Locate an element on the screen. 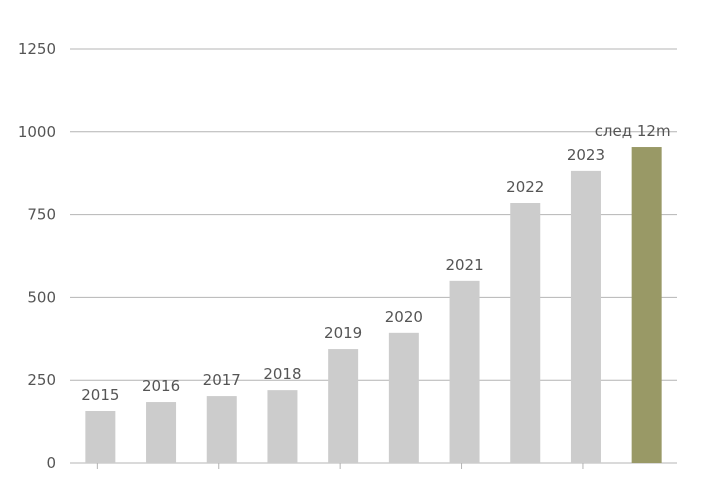  category-label: 2018 is located at coordinates (282, 374).